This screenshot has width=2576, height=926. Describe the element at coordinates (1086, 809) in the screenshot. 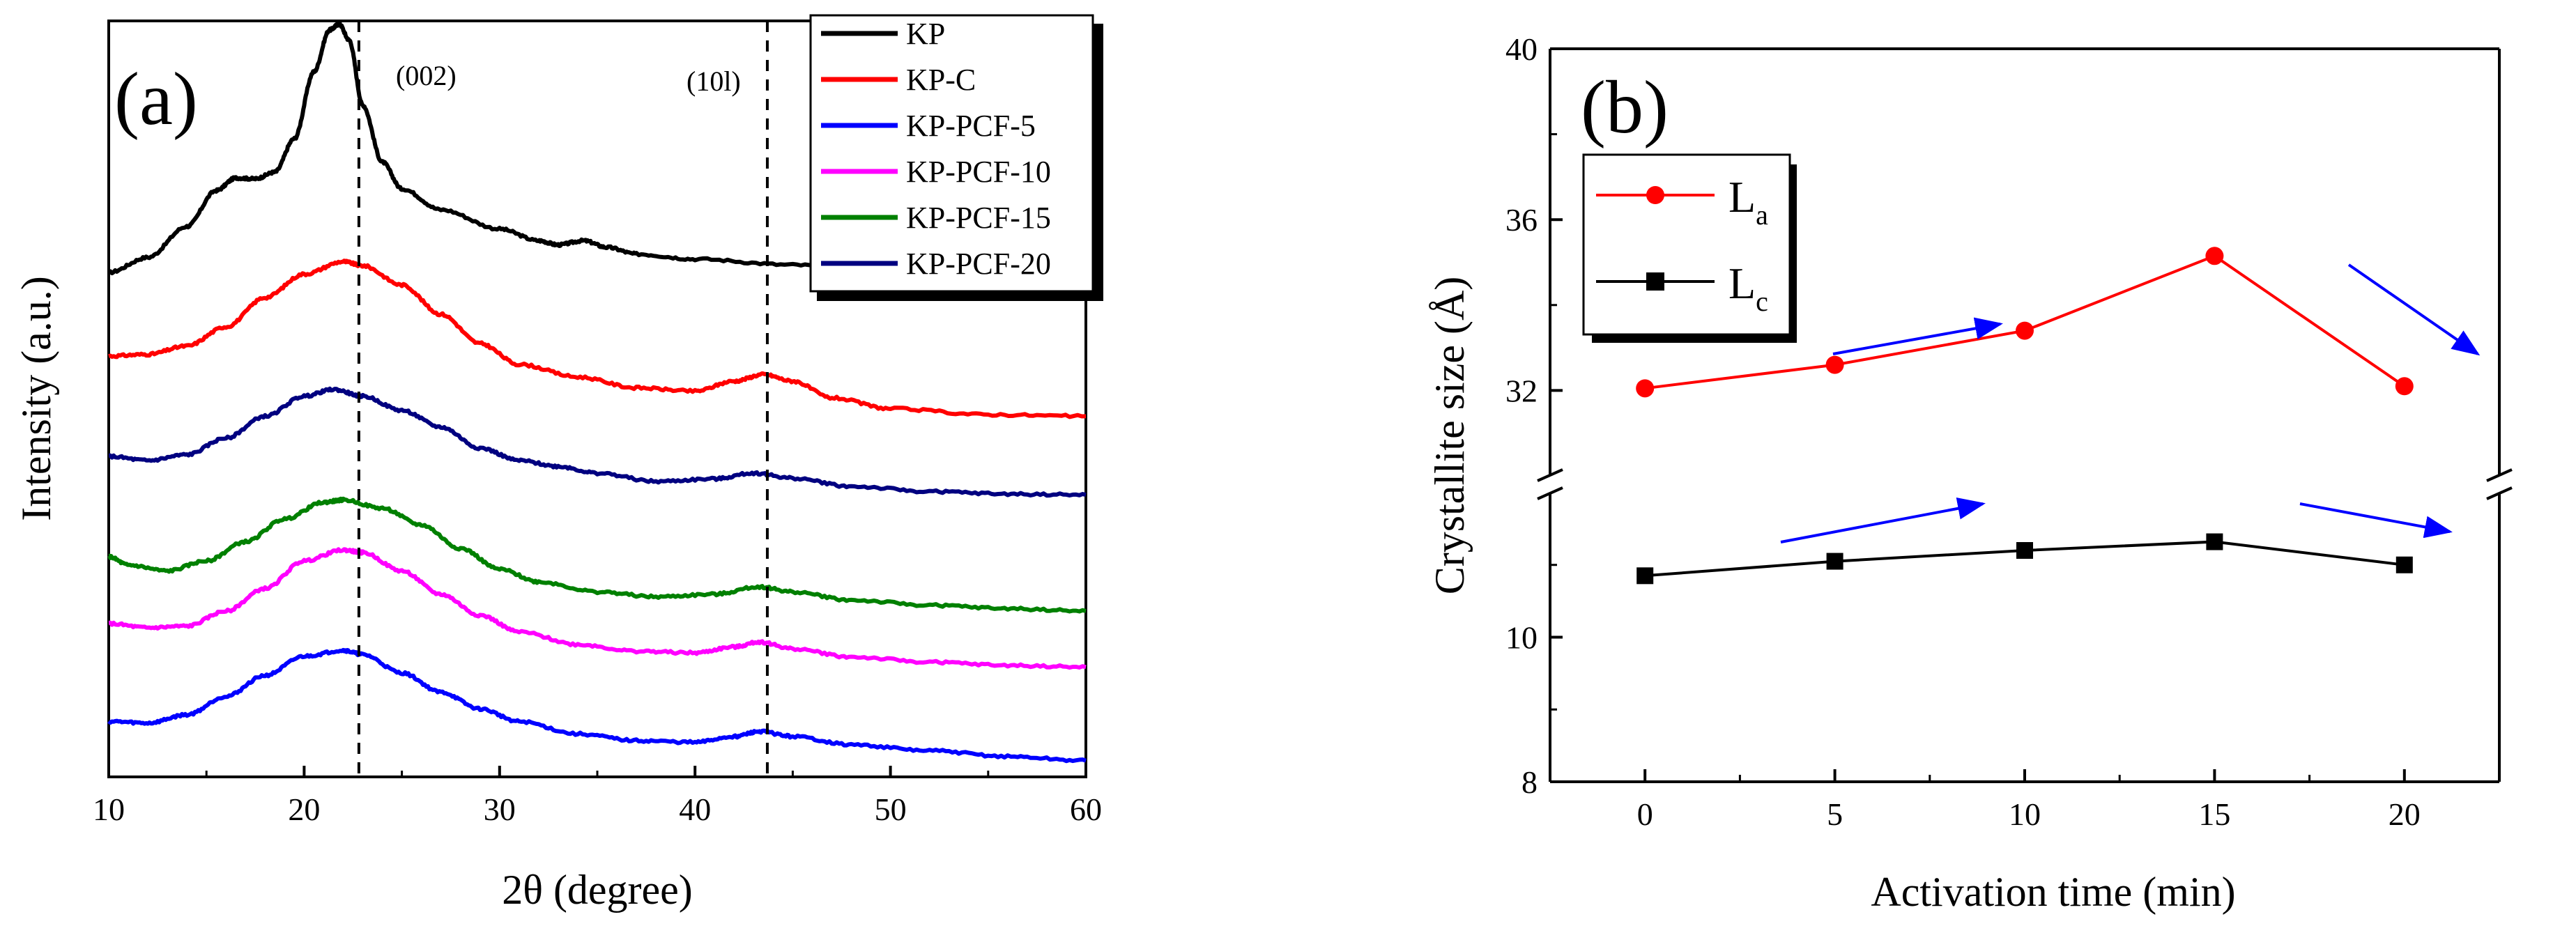

I see `x-tick-label: 60` at that location.